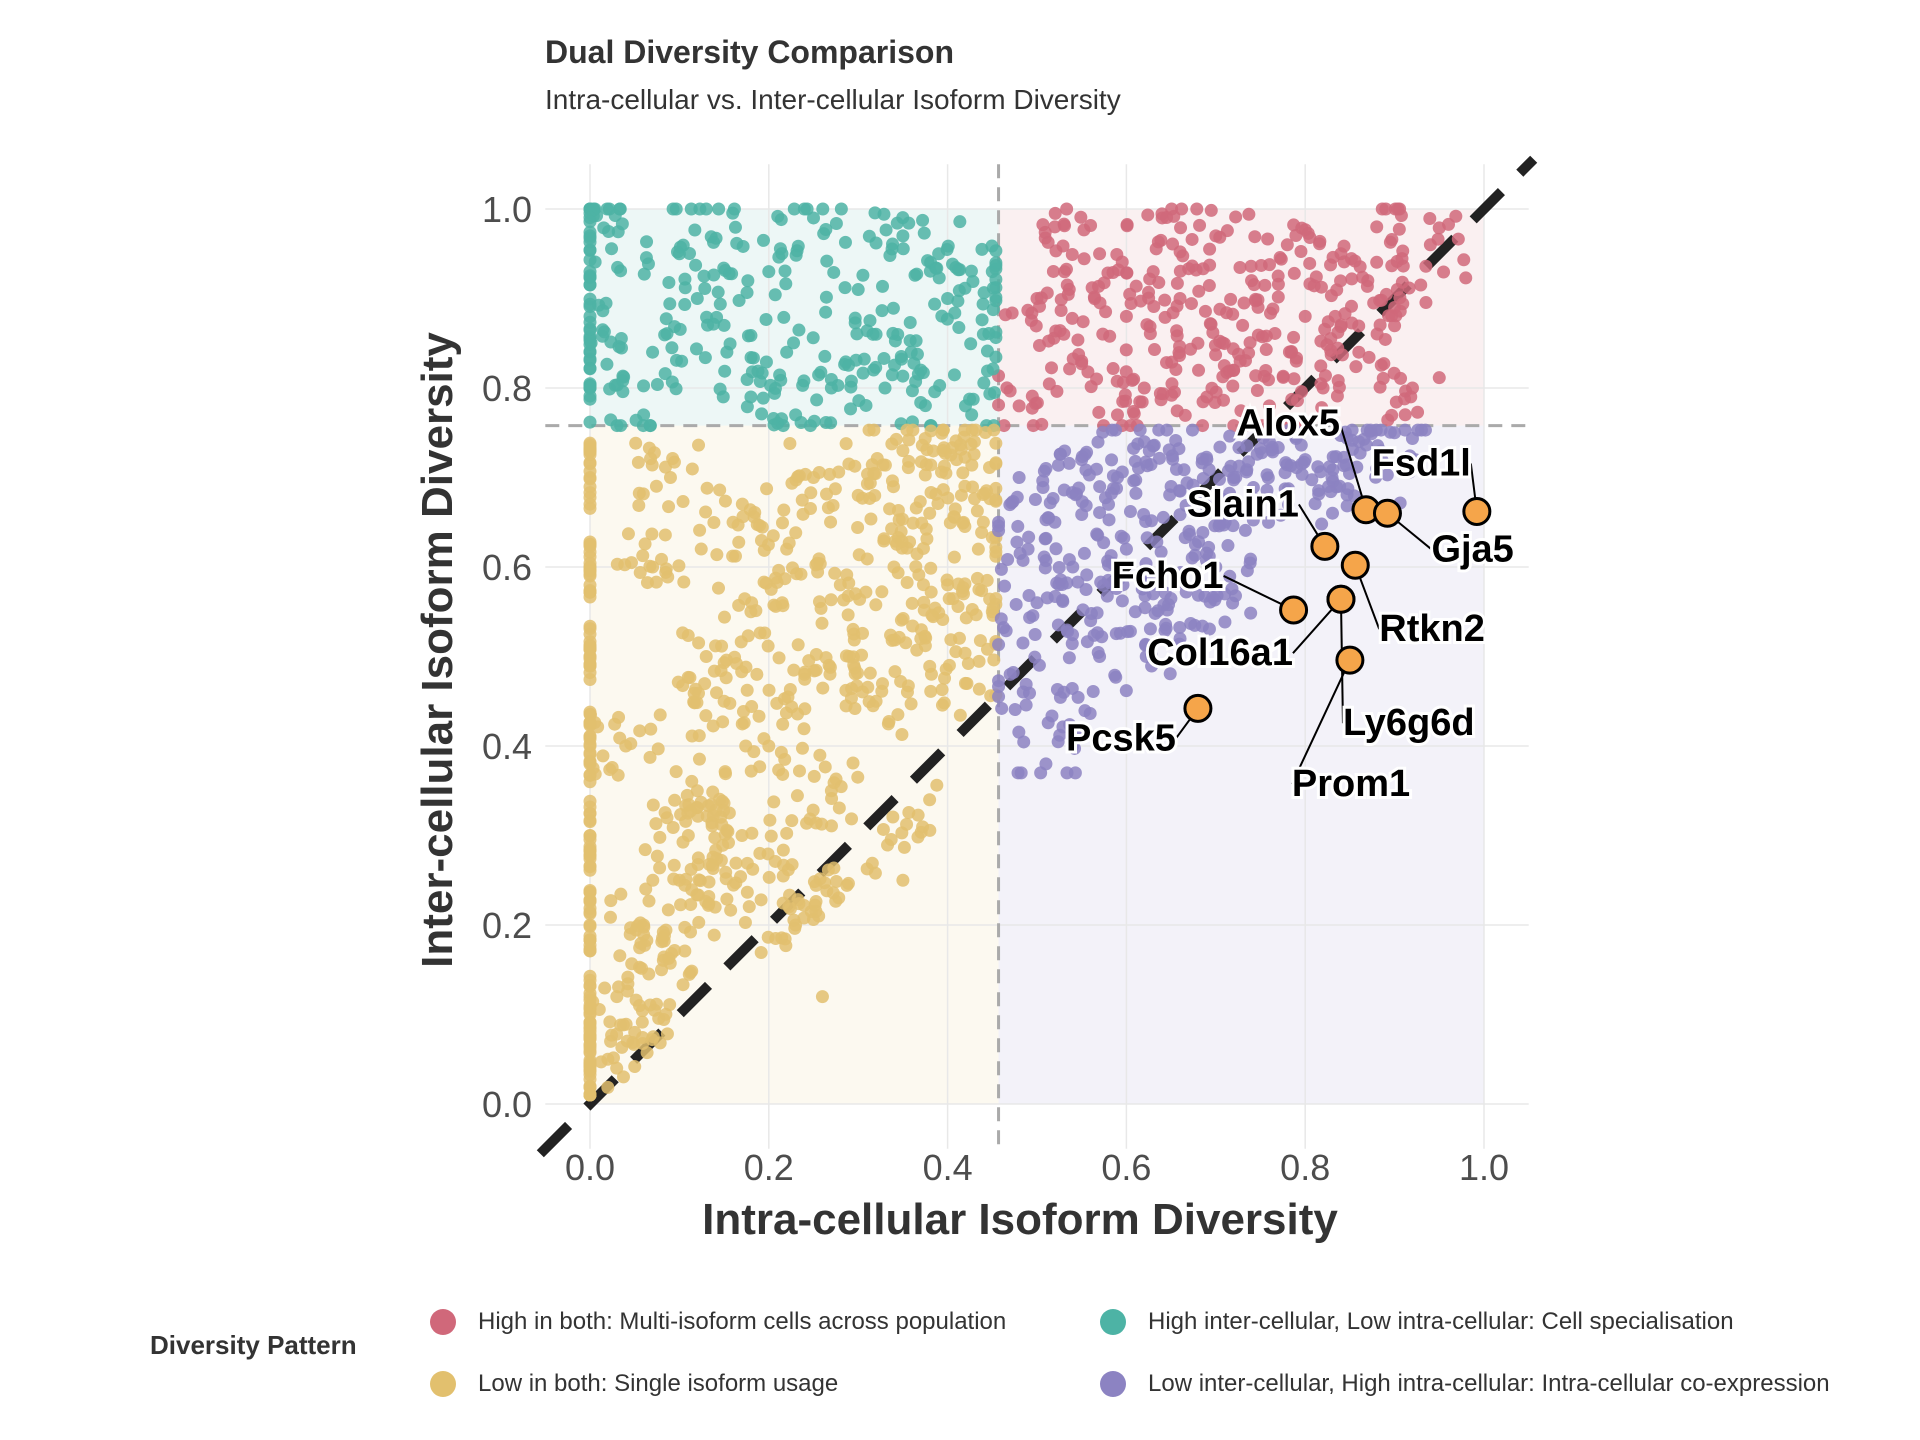  What do you see at coordinates (507, 925) in the screenshot?
I see `y-tick-label-1: 0.2` at bounding box center [507, 925].